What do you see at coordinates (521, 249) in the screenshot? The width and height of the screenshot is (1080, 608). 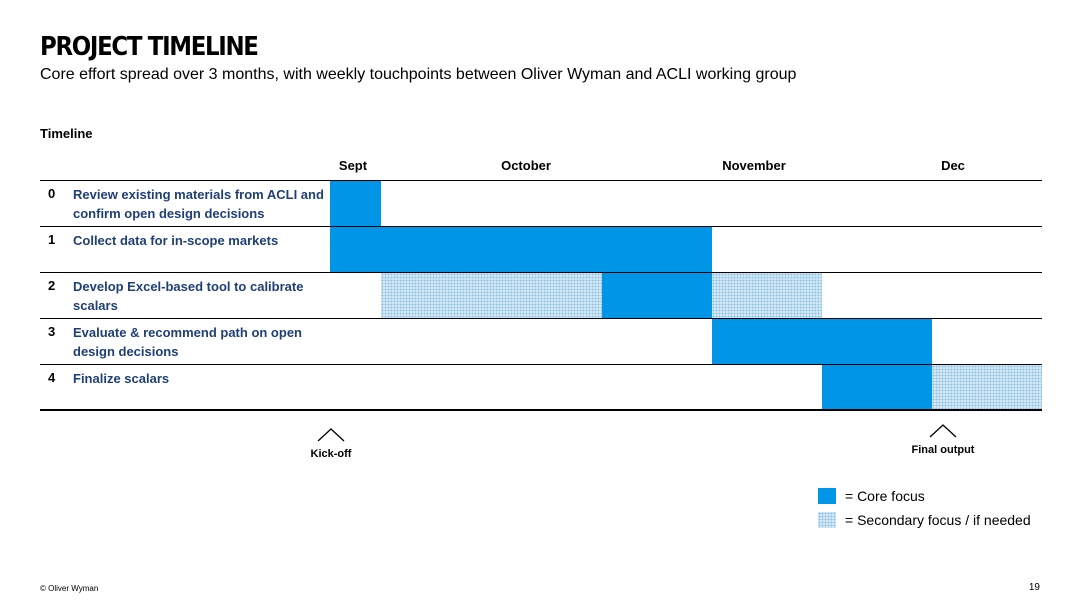 I see `gantt-bar-row1-core` at bounding box center [521, 249].